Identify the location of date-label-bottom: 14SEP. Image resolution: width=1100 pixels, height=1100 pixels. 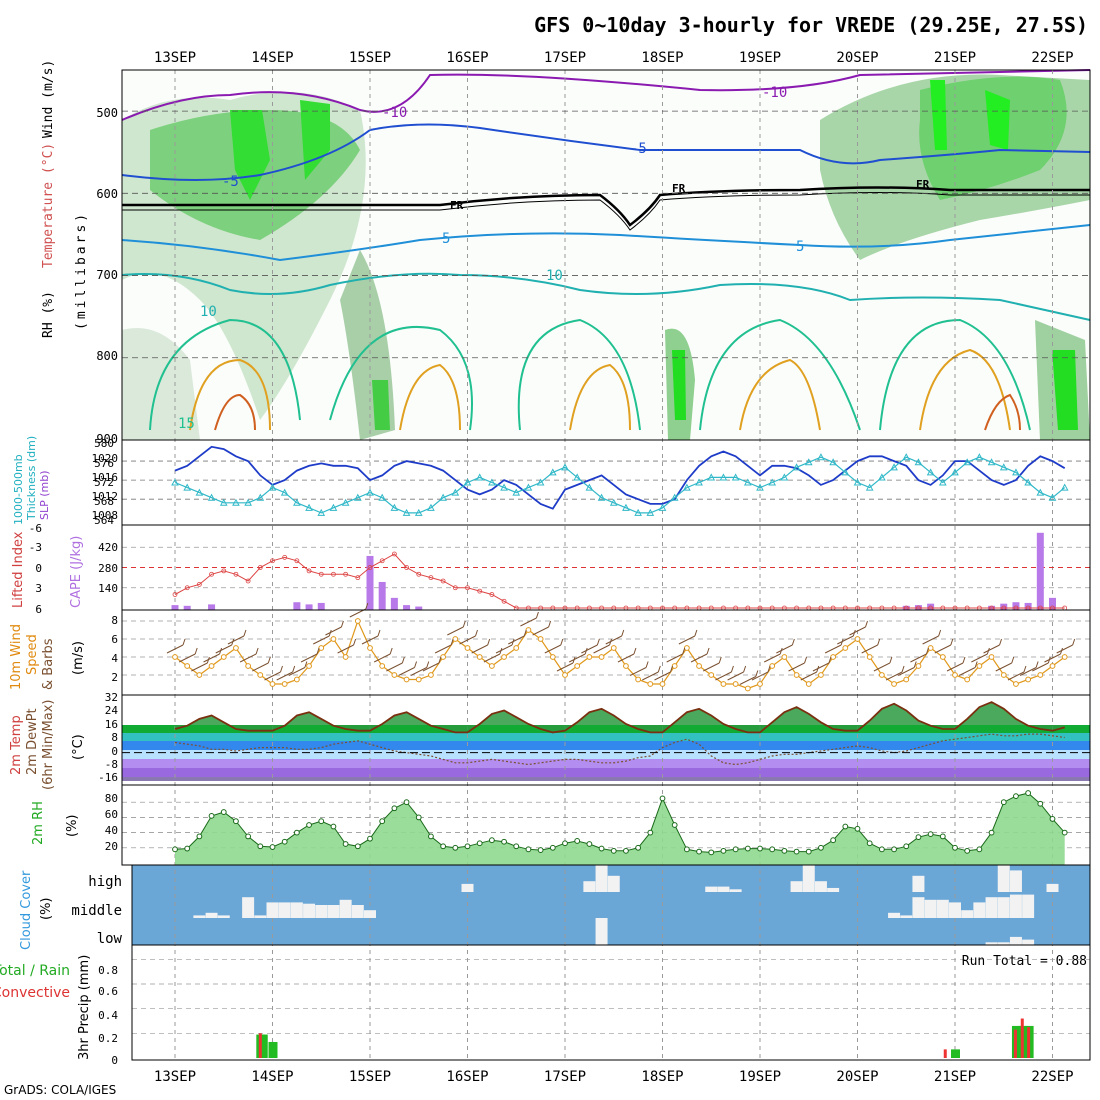
(272, 1077).